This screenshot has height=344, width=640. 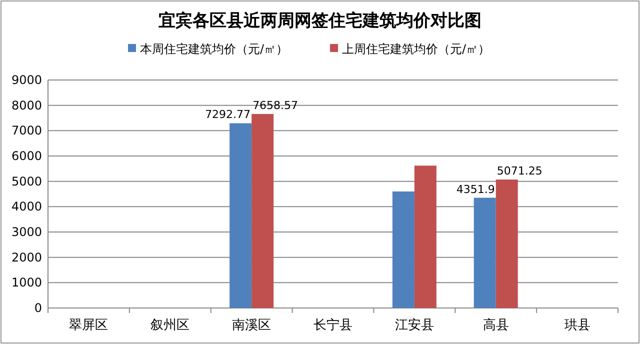 I want to click on y-tick-label: 0, so click(x=38, y=308).